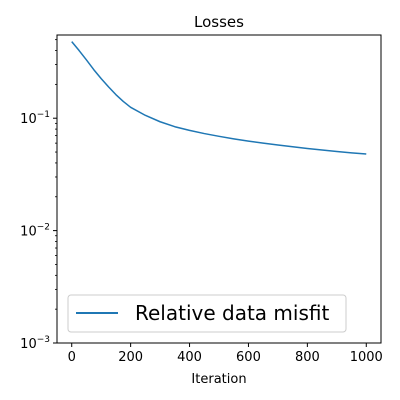 The width and height of the screenshot is (400, 400). I want to click on x-tick-label: 800, so click(307, 357).